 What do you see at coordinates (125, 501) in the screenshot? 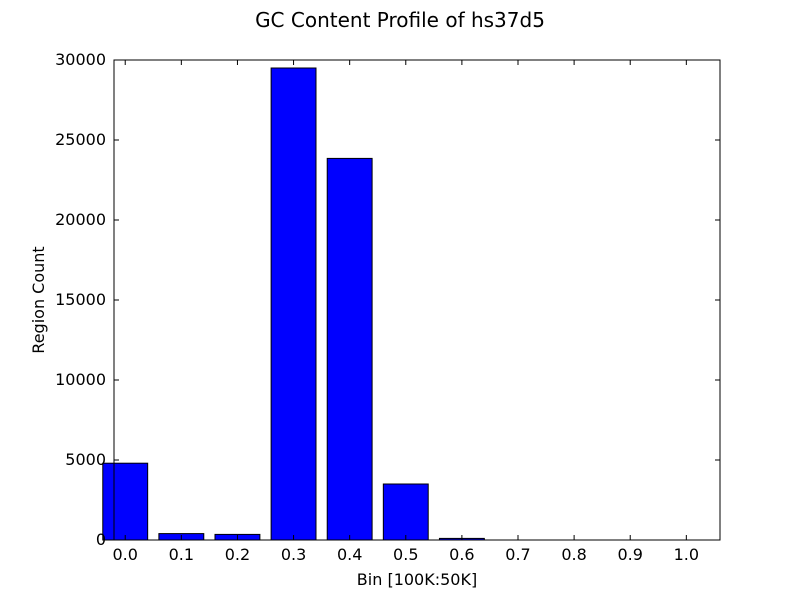
I see `bar-0.0` at bounding box center [125, 501].